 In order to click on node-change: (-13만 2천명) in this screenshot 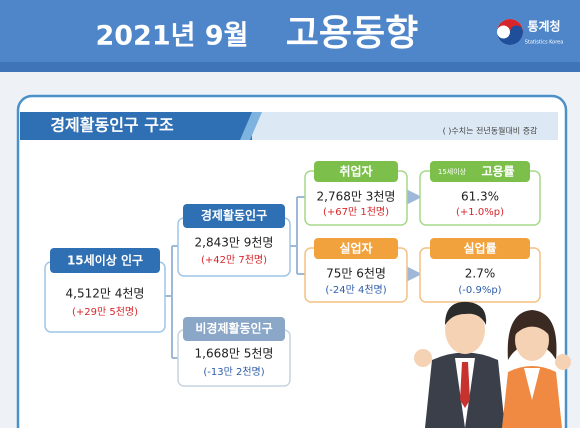, I will do `click(233, 372)`.